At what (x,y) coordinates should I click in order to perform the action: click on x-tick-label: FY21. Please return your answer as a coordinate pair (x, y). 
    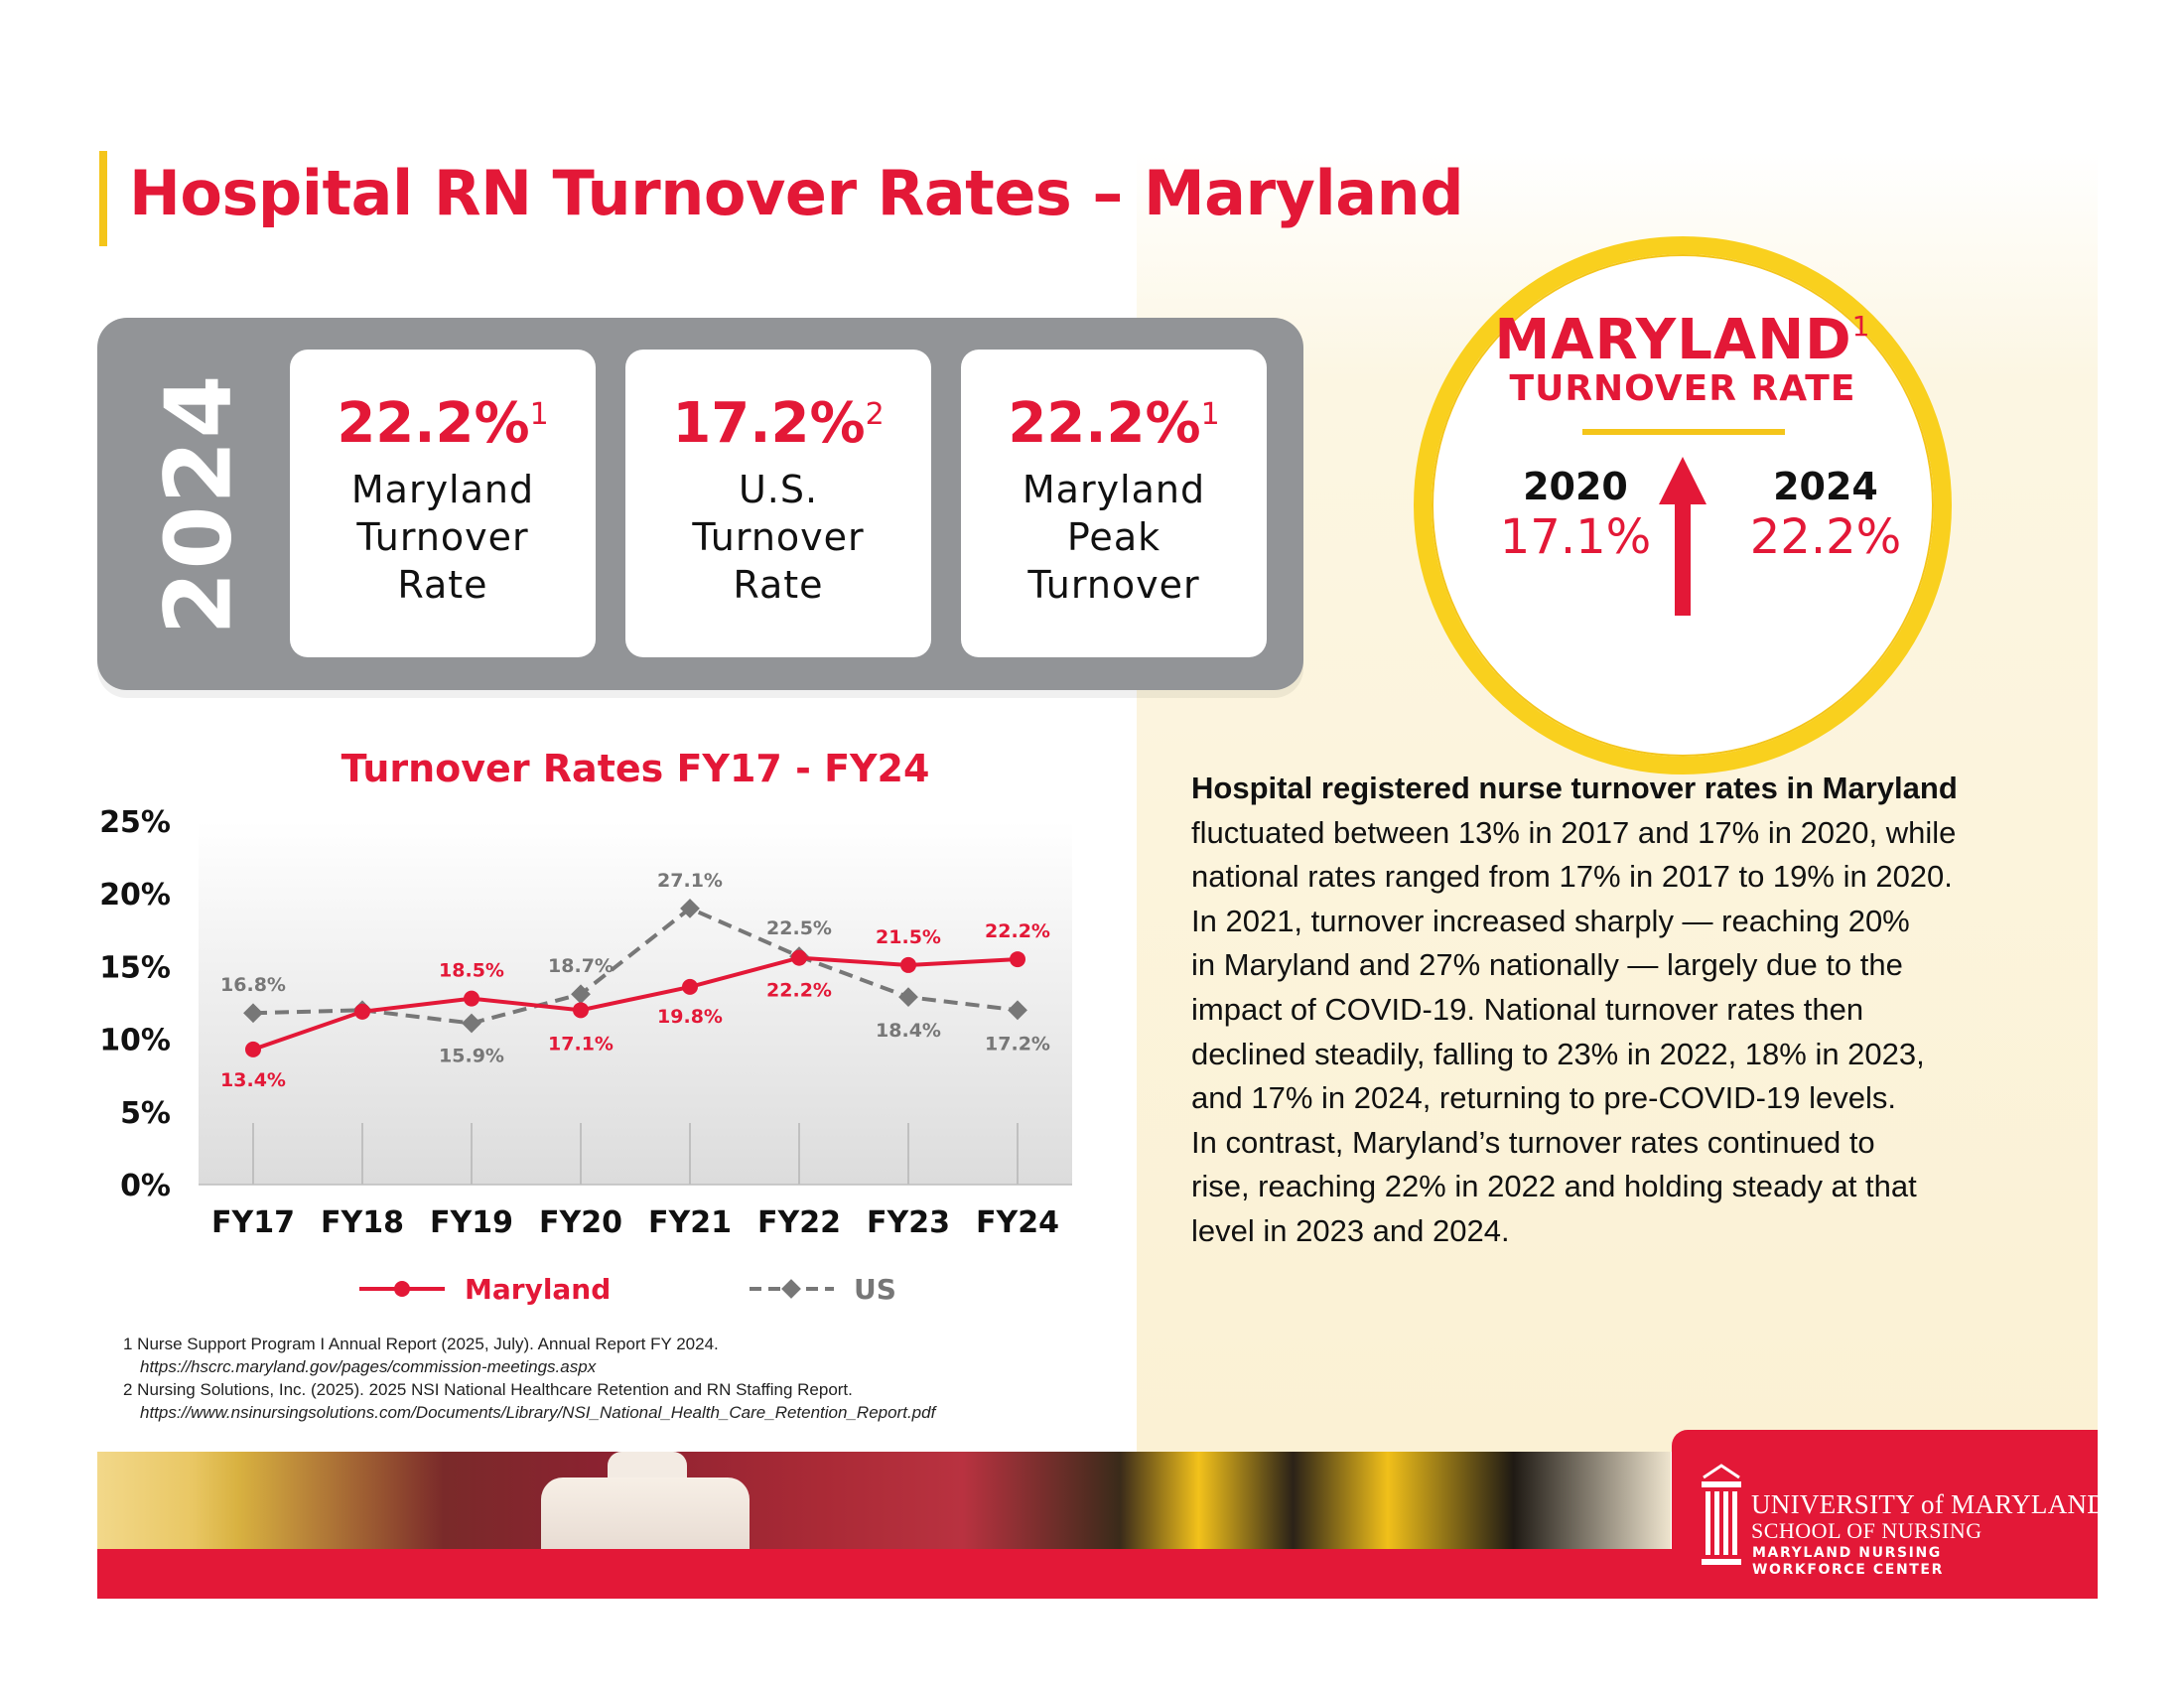
    Looking at the image, I should click on (690, 1222).